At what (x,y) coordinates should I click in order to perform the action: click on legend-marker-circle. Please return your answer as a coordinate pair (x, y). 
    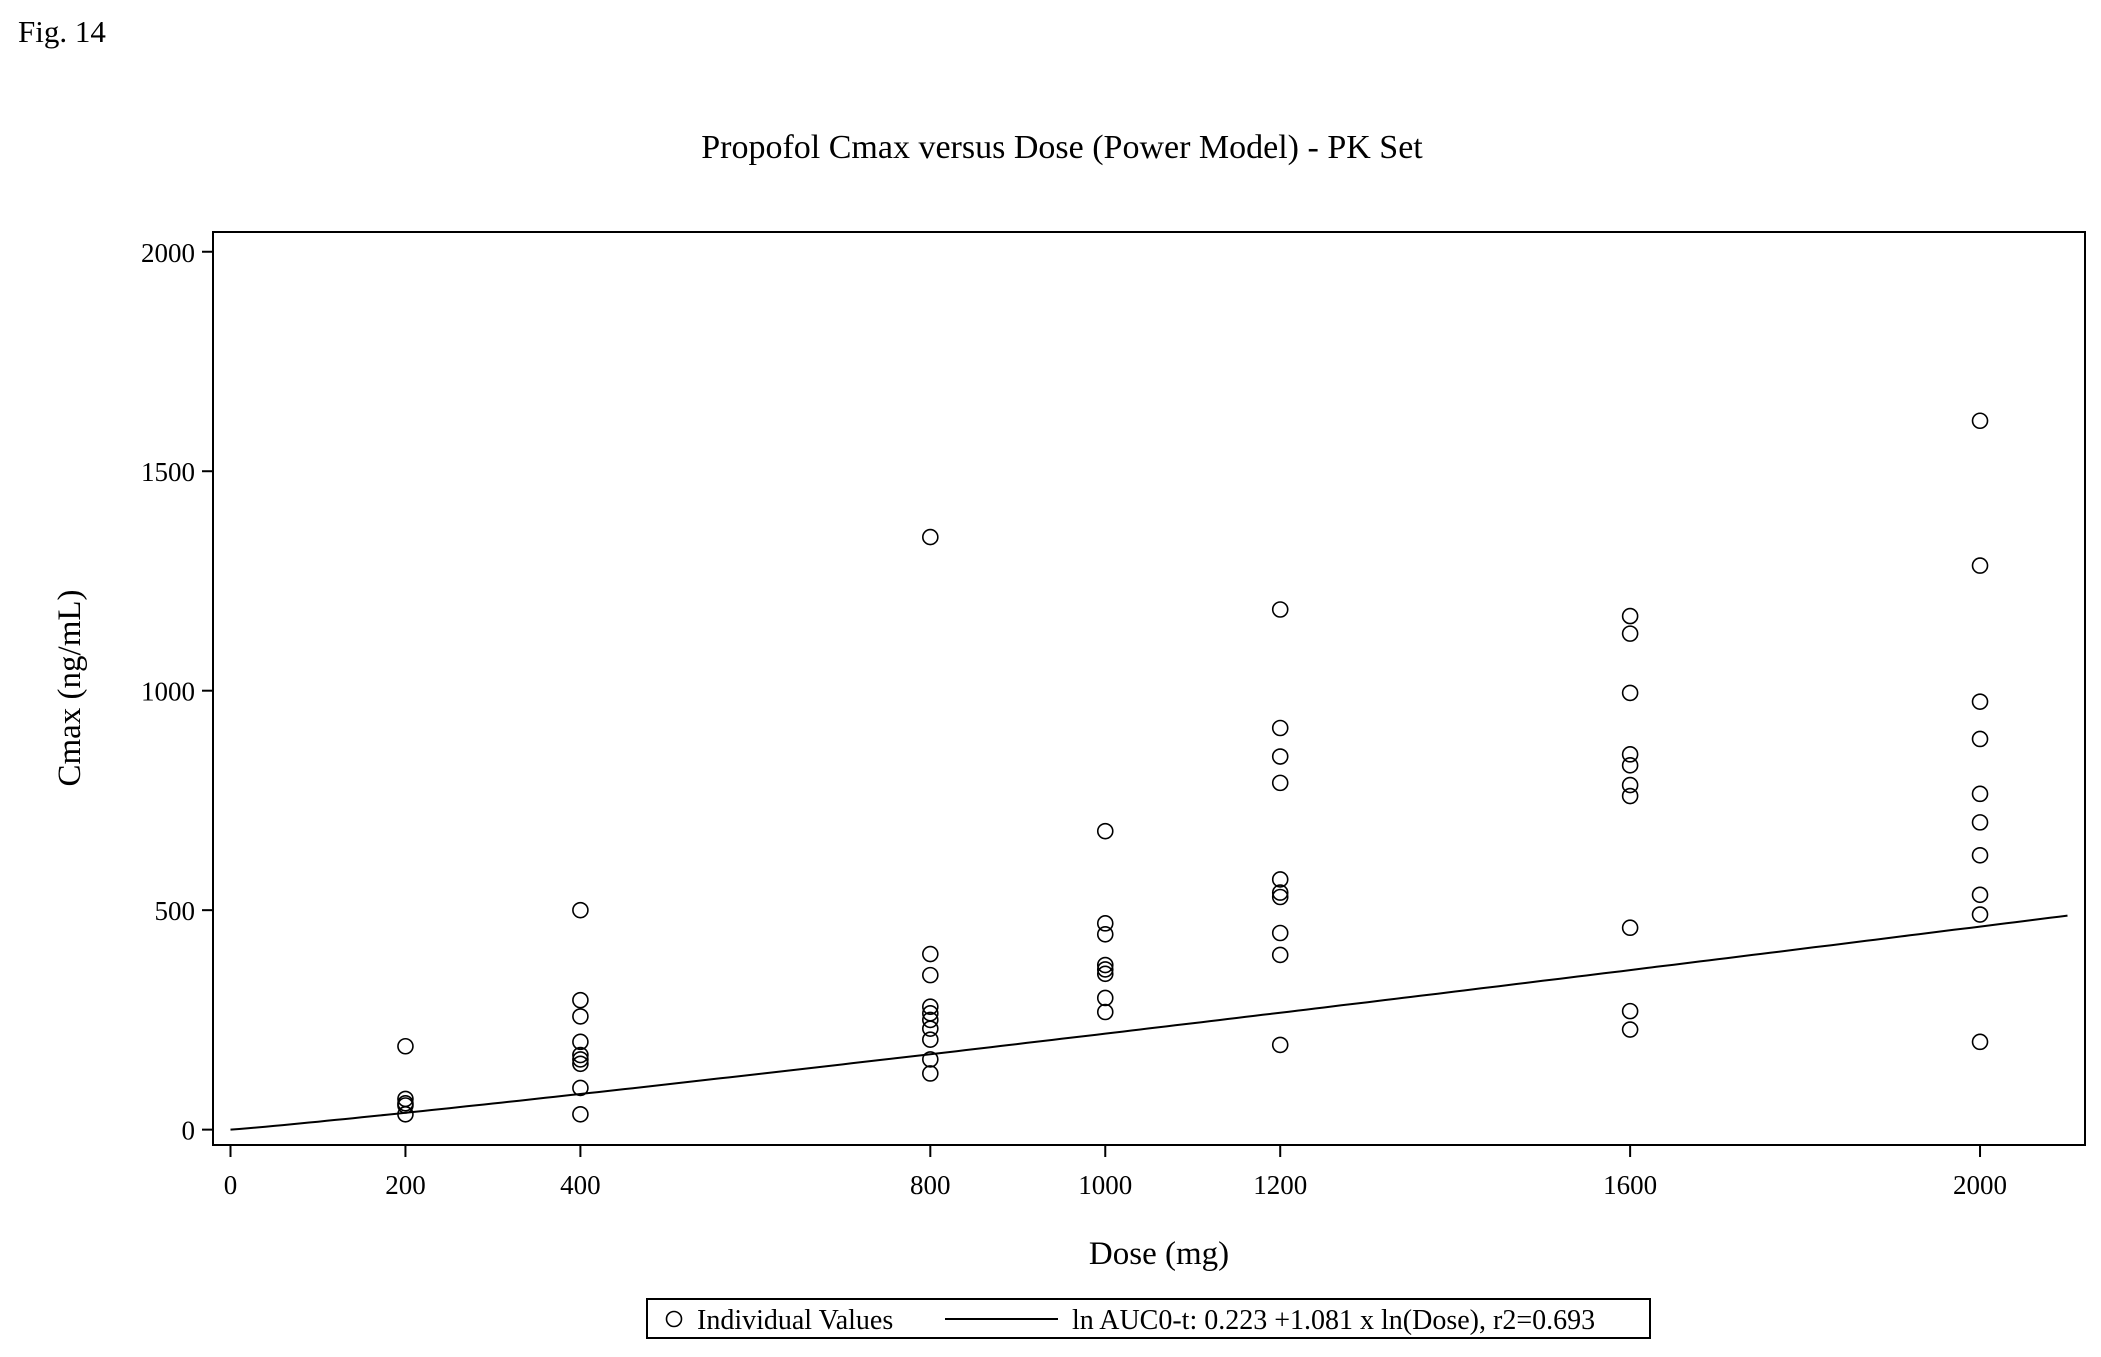
    Looking at the image, I should click on (674, 1319).